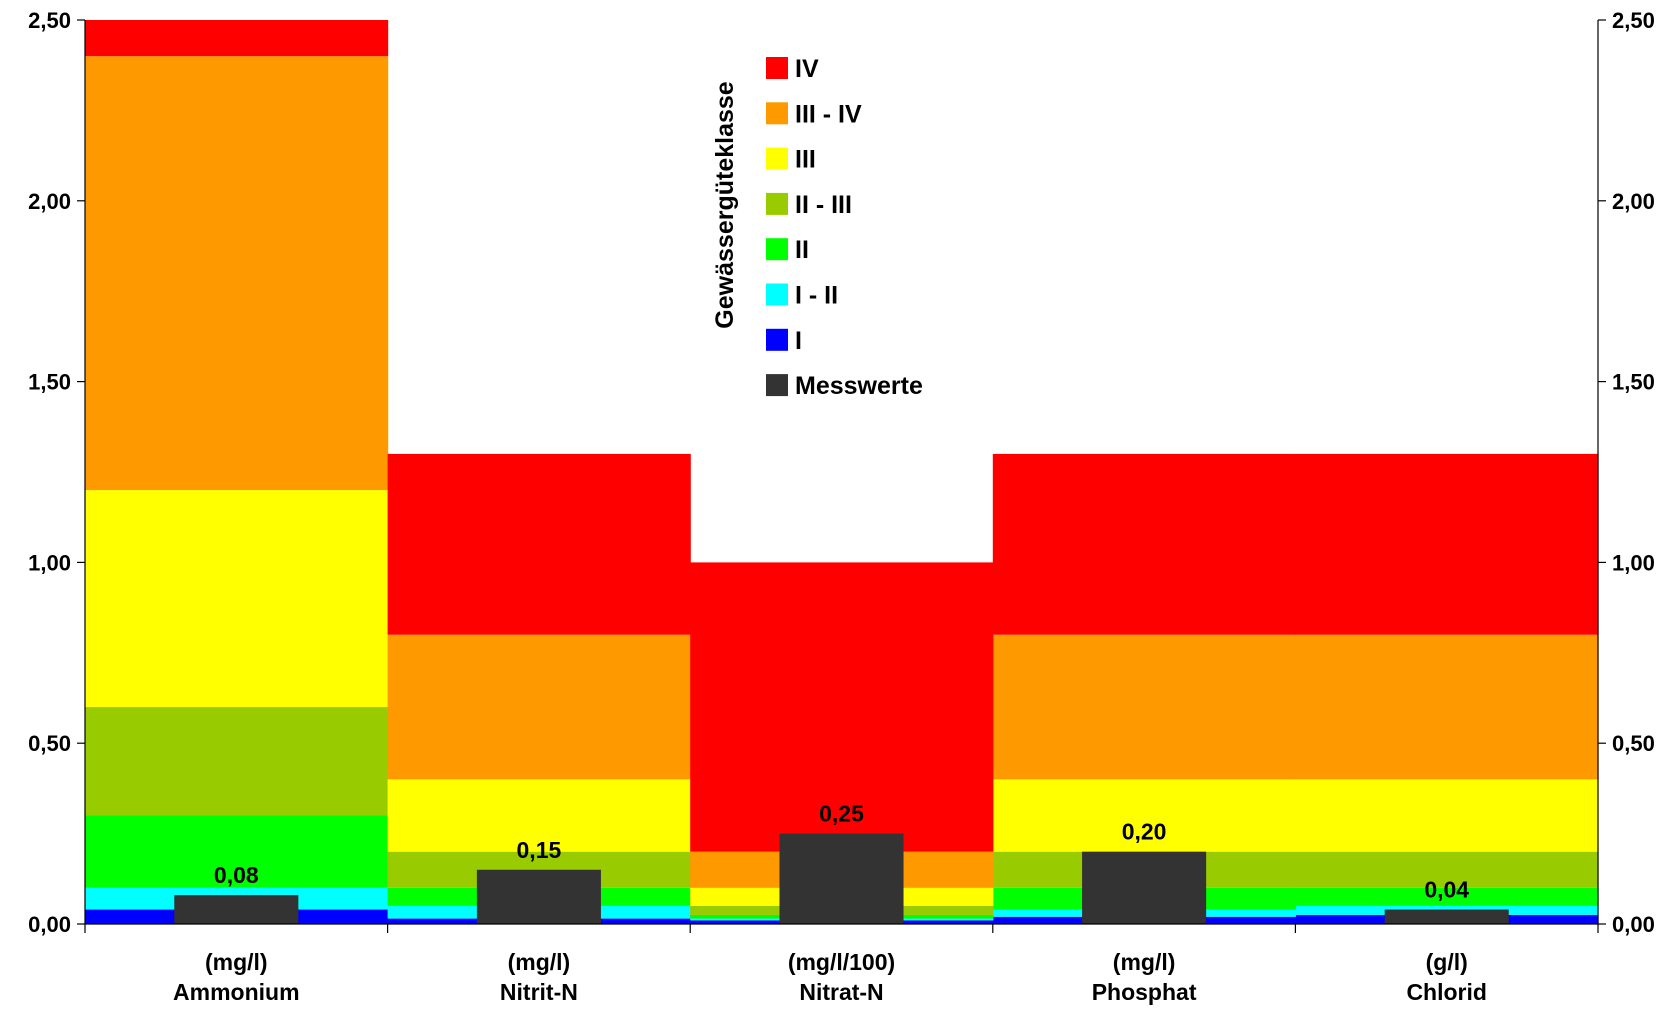  Describe the element at coordinates (49, 20) in the screenshot. I see `y-tick-label-left: 2,50` at that location.